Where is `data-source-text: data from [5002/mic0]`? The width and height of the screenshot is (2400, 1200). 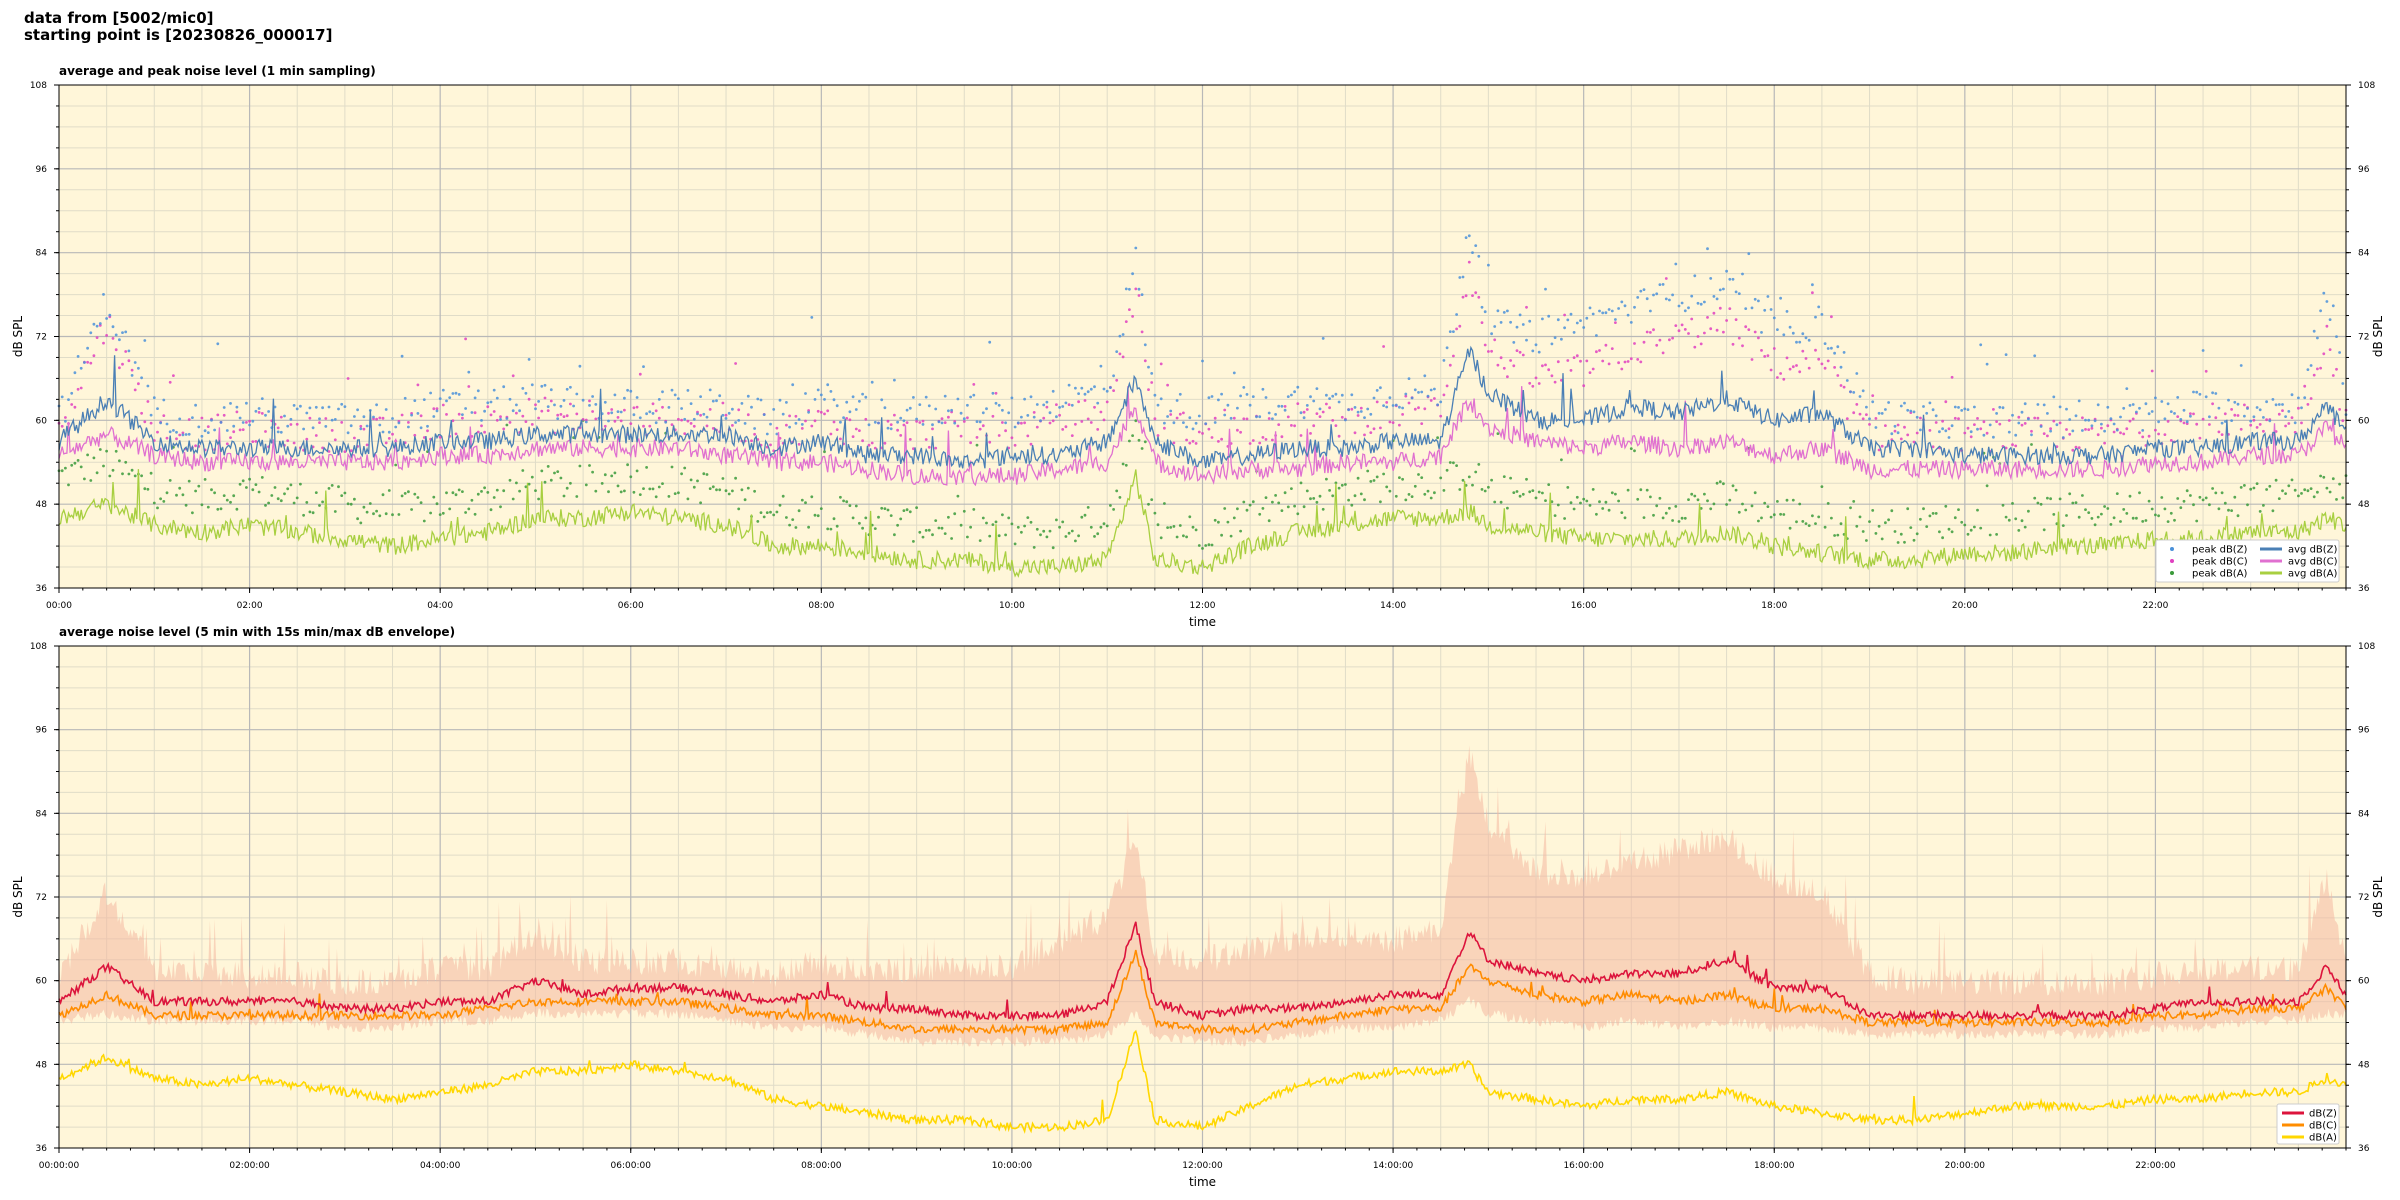
data-source-text: data from [5002/mic0] is located at coordinates (119, 18).